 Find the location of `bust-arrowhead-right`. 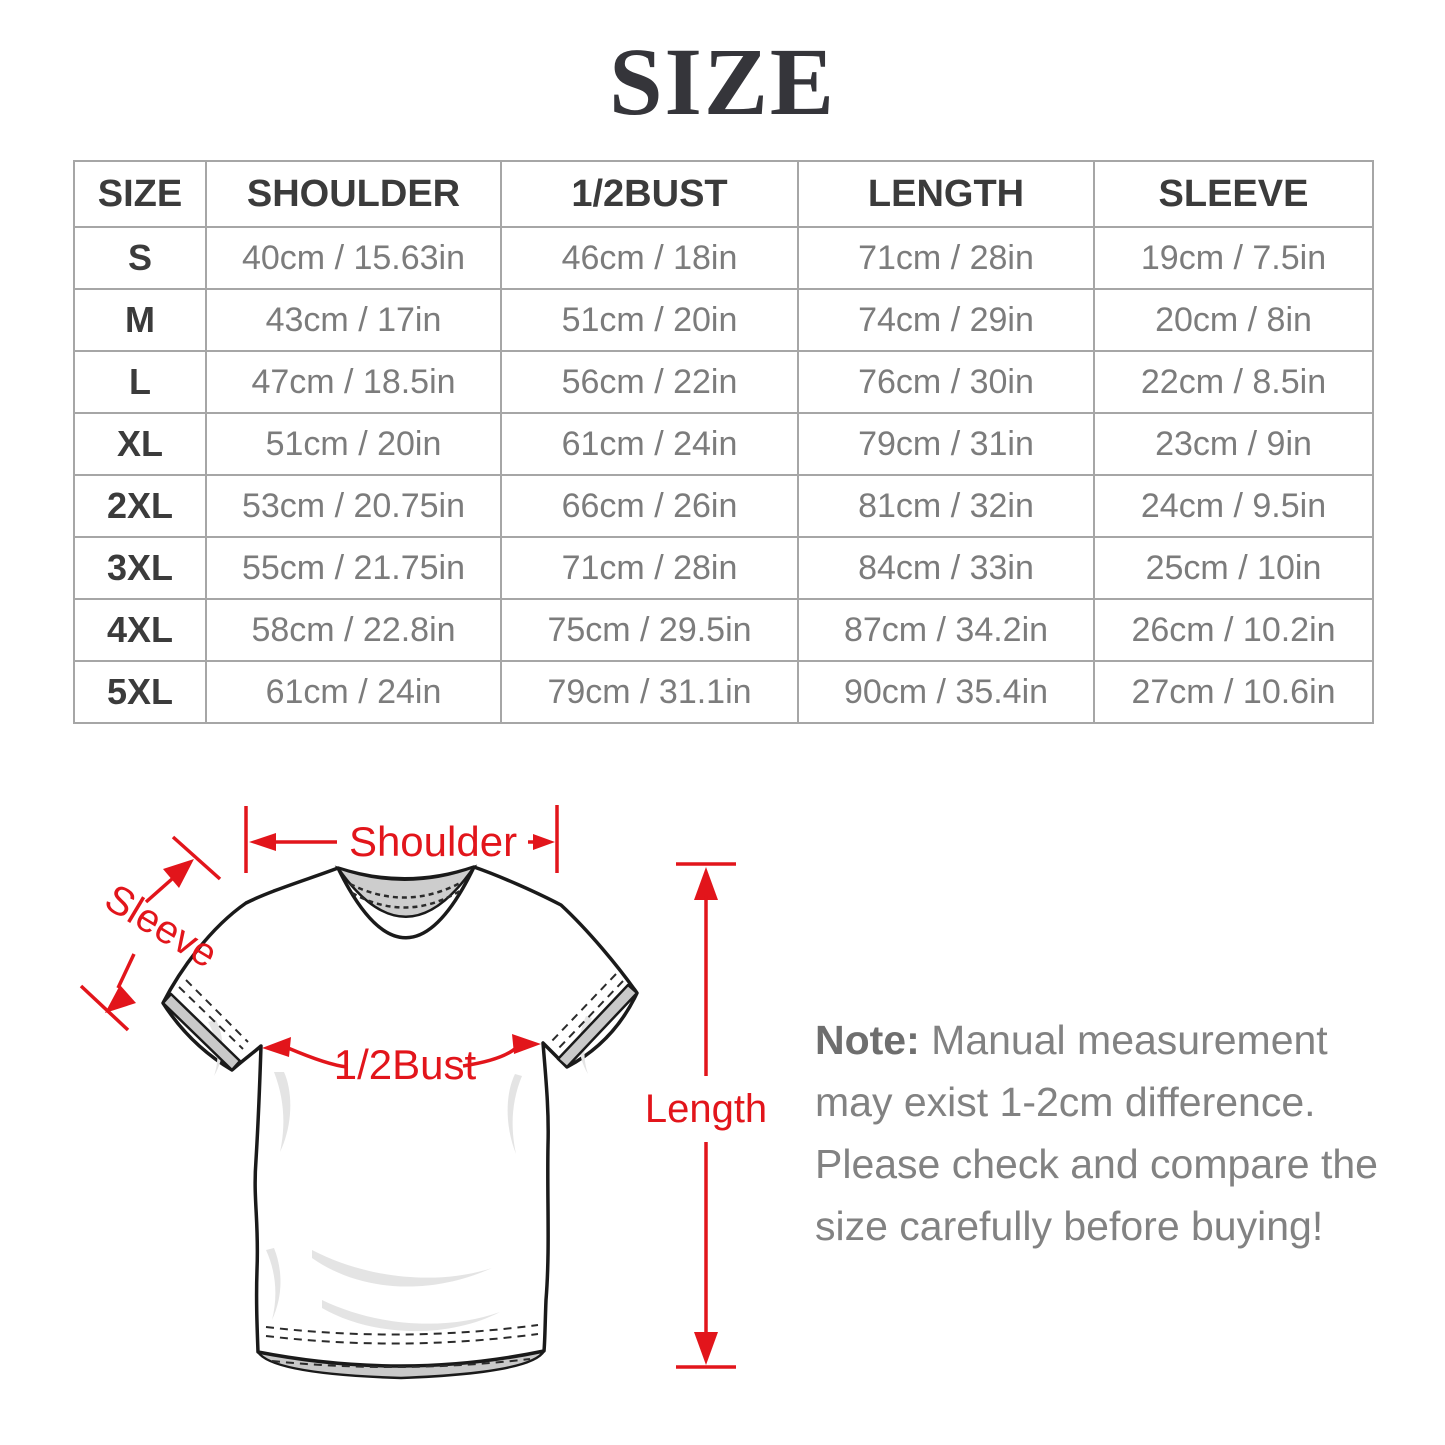

bust-arrowhead-right is located at coordinates (526, 1044).